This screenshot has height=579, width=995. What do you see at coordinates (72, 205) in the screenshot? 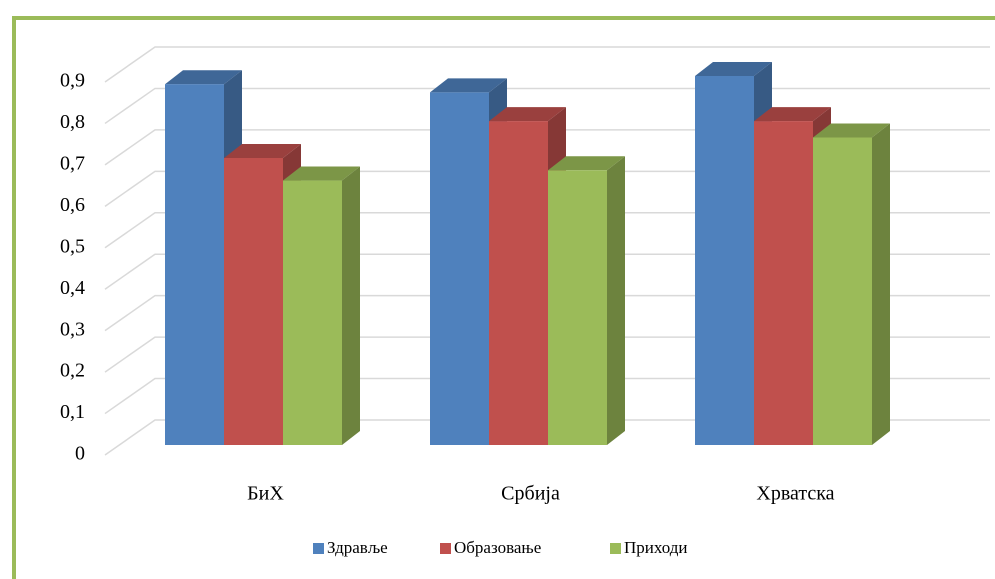
I see `y-tick-label: 0,6` at bounding box center [72, 205].